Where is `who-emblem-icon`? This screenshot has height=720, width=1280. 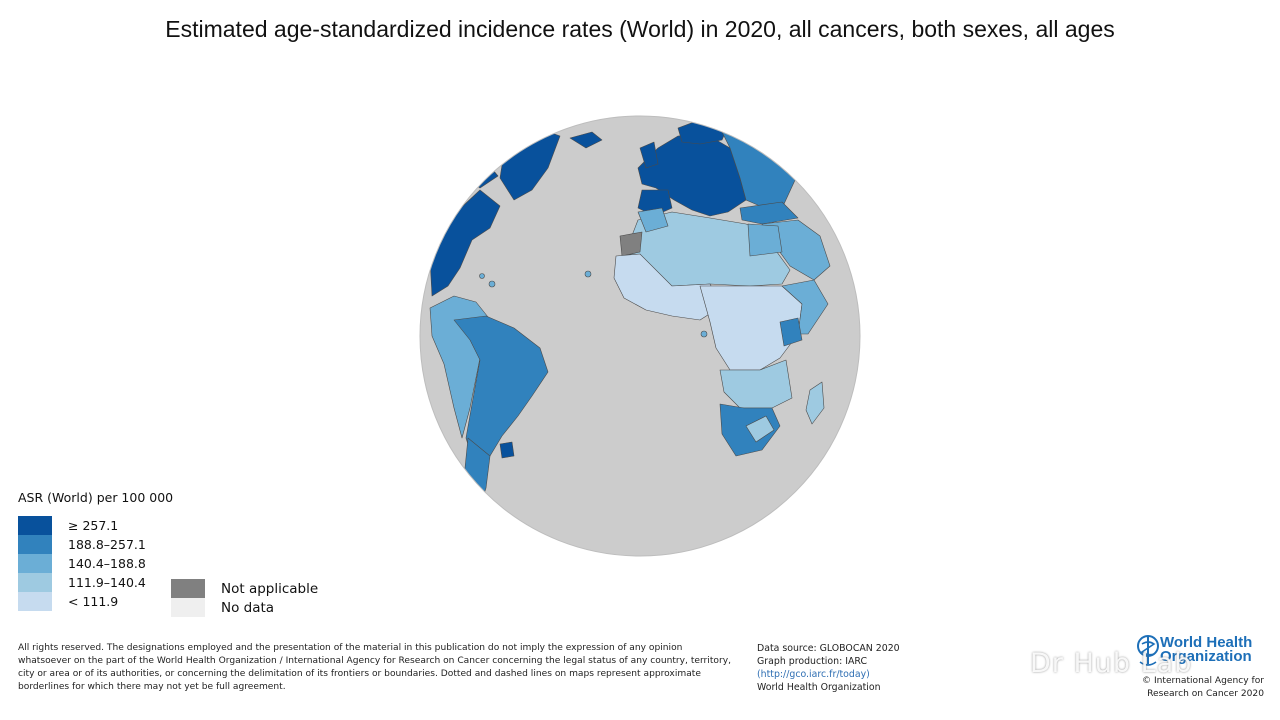
who-emblem-icon is located at coordinates (1148, 650).